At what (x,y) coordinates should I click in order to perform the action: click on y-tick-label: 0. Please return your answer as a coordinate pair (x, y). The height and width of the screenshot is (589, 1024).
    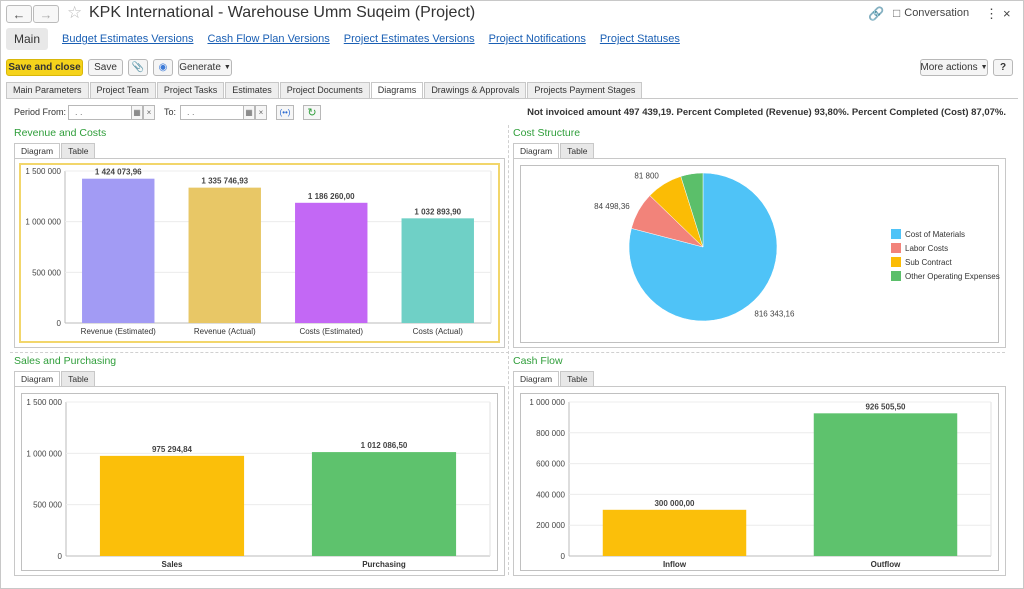
    Looking at the image, I should click on (60, 556).